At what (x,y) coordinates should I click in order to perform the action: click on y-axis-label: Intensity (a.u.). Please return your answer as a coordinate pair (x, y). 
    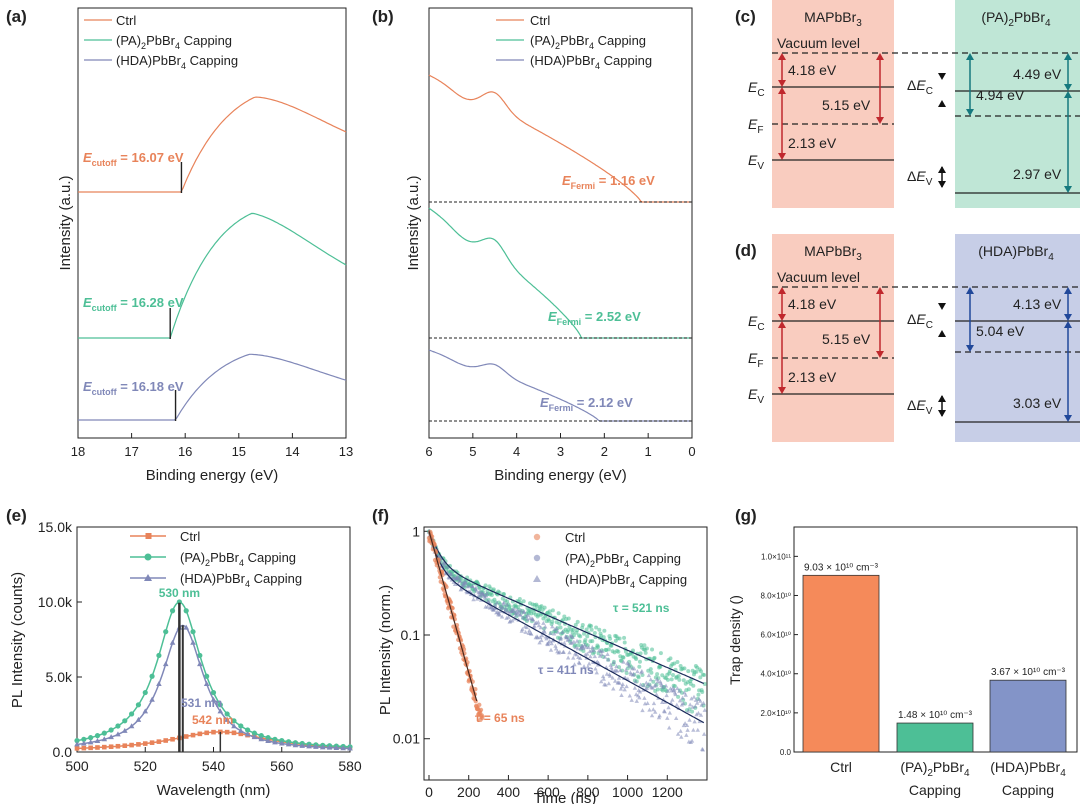
    Looking at the image, I should click on (413, 222).